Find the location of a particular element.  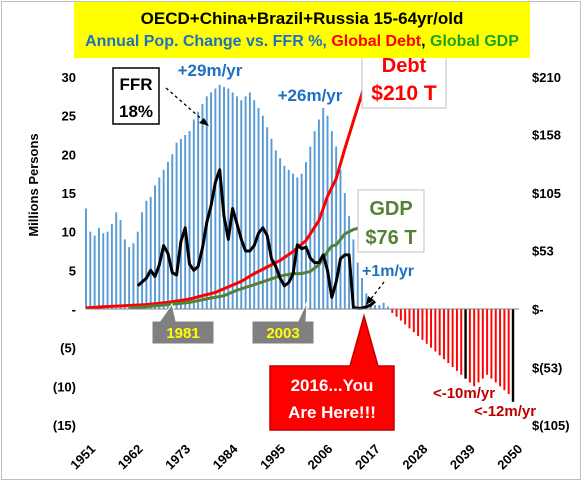

callout-line2: Are Here!!! is located at coordinates (332, 412).